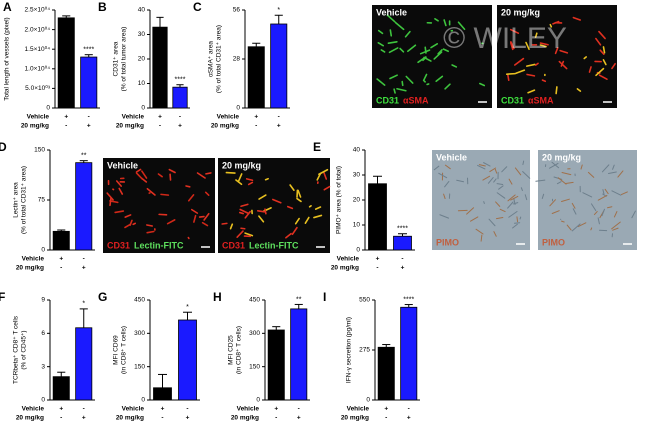  Describe the element at coordinates (38, 29) in the screenshot. I see `y-tick-label: 2.0×10⁰⁴` at that location.